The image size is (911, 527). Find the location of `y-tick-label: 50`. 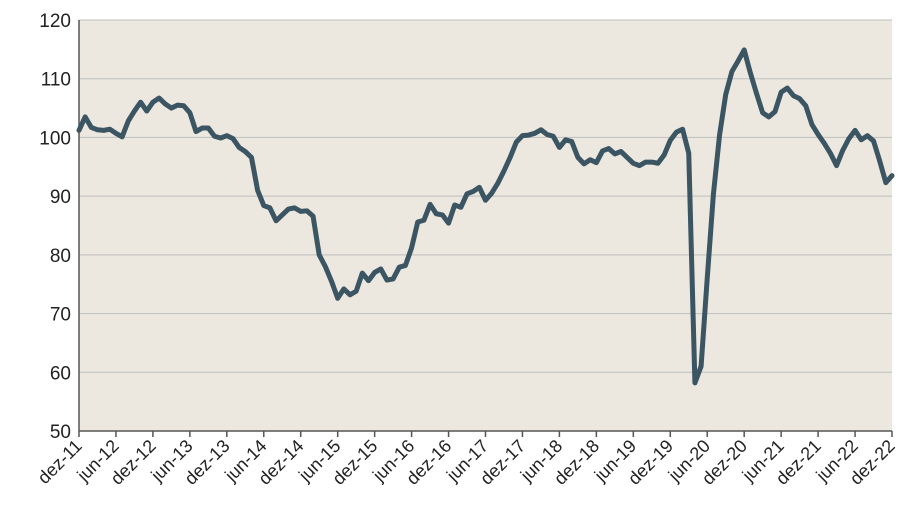

y-tick-label: 50 is located at coordinates (60, 432).